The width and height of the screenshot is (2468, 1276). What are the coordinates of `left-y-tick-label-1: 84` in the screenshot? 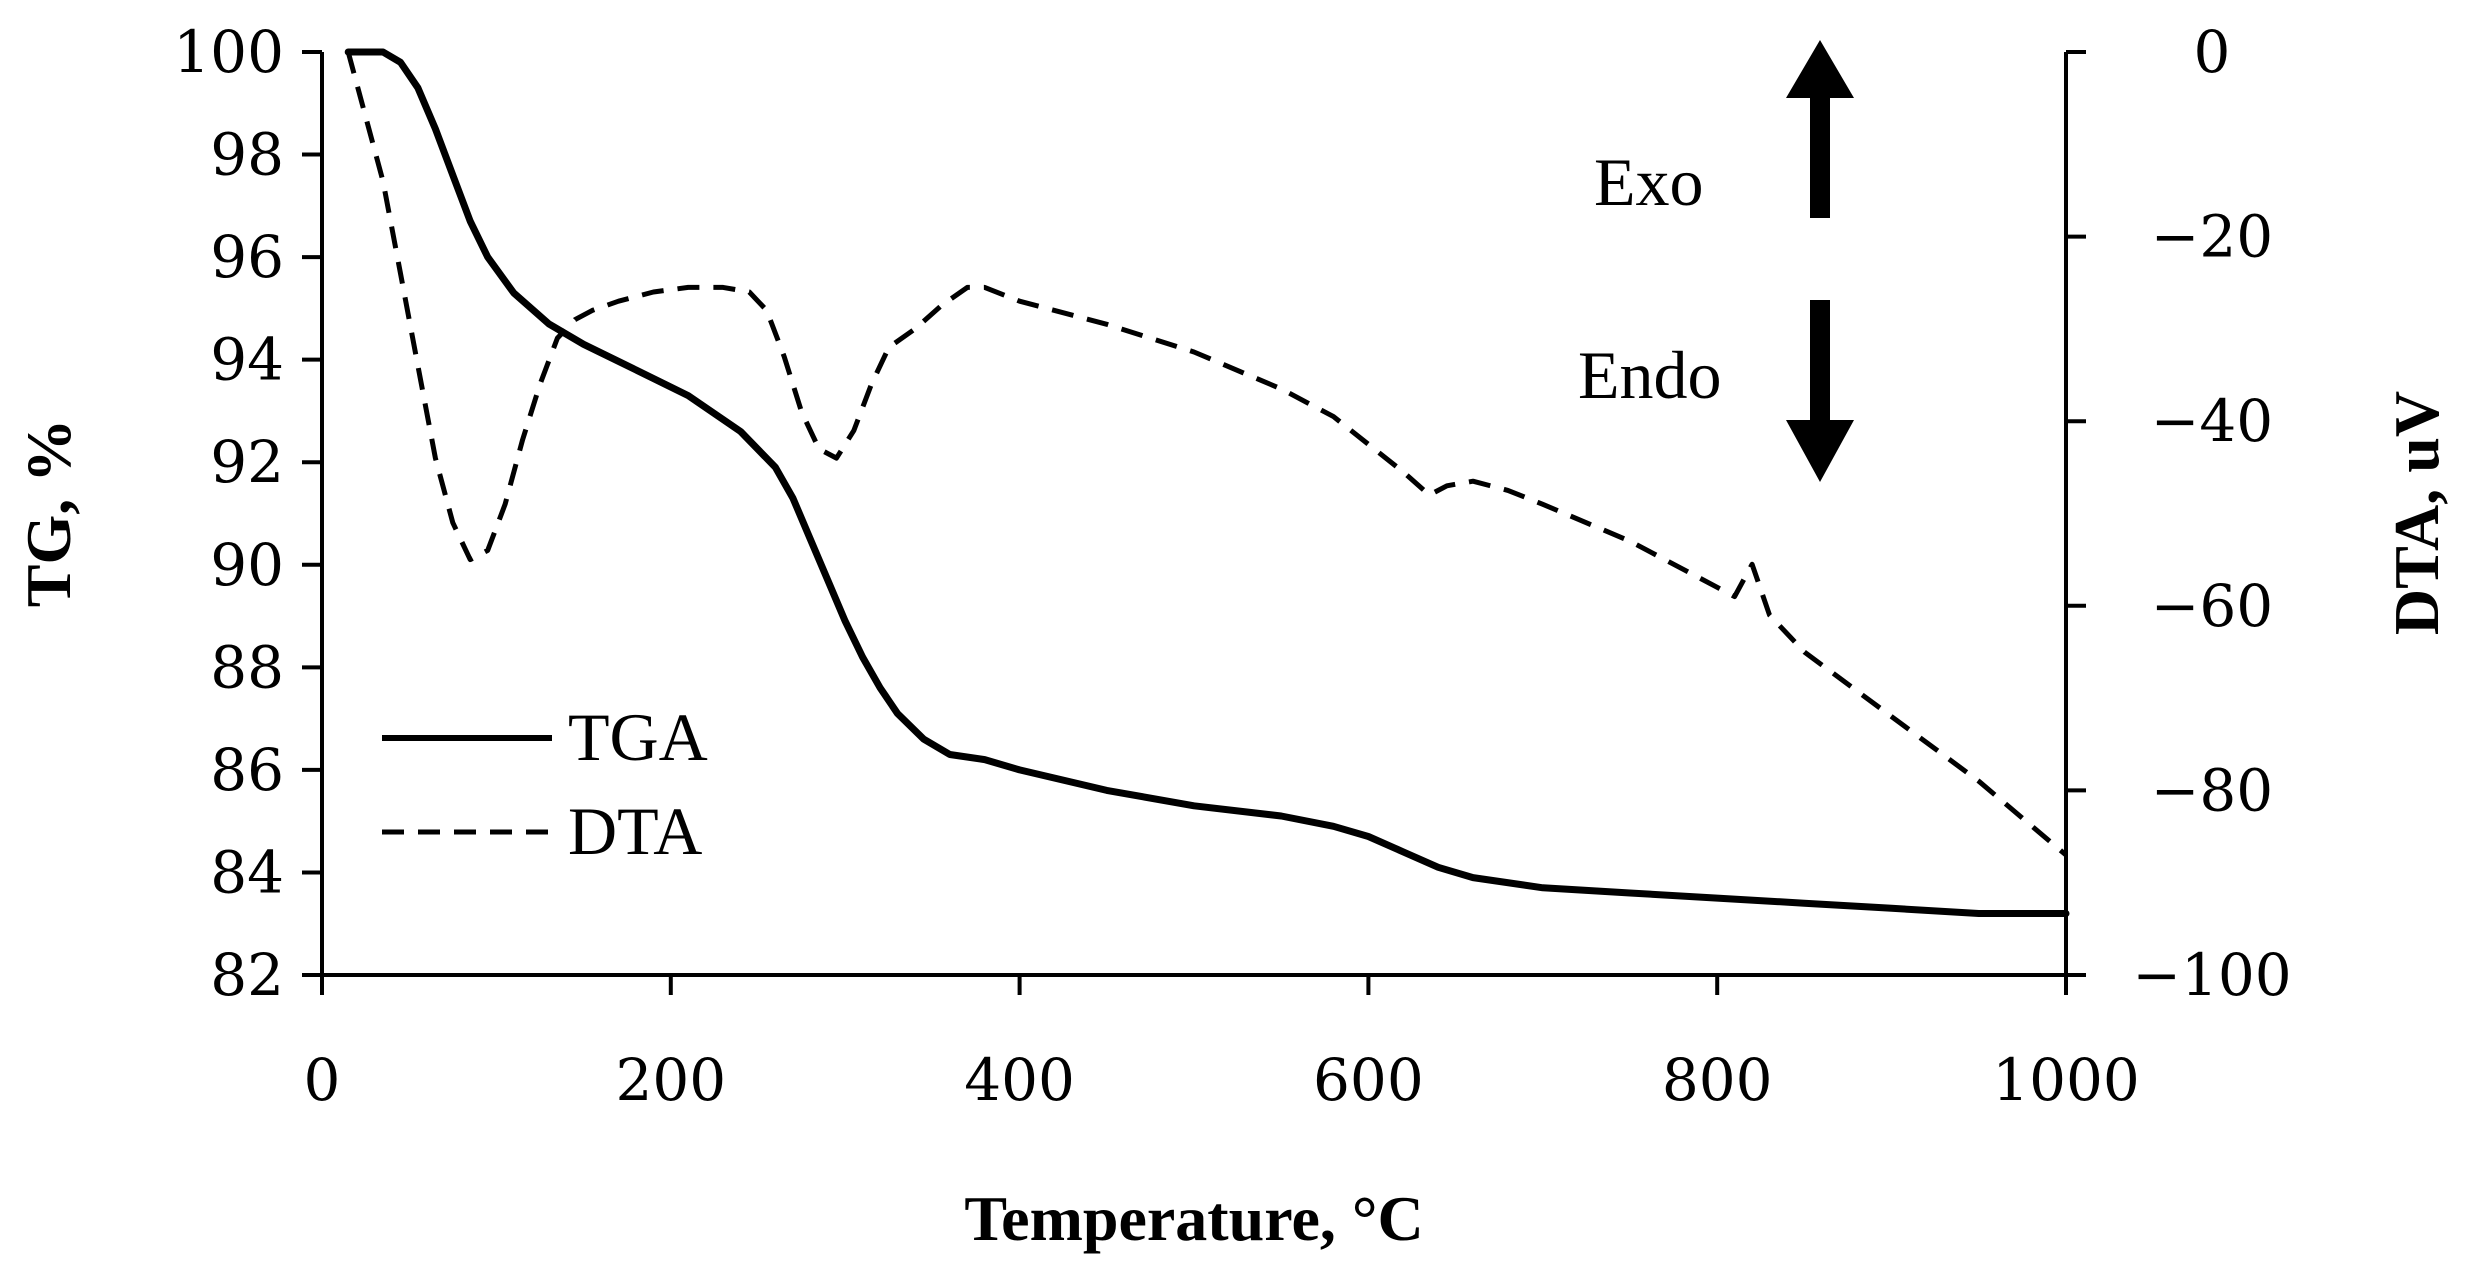 It's located at (247, 872).